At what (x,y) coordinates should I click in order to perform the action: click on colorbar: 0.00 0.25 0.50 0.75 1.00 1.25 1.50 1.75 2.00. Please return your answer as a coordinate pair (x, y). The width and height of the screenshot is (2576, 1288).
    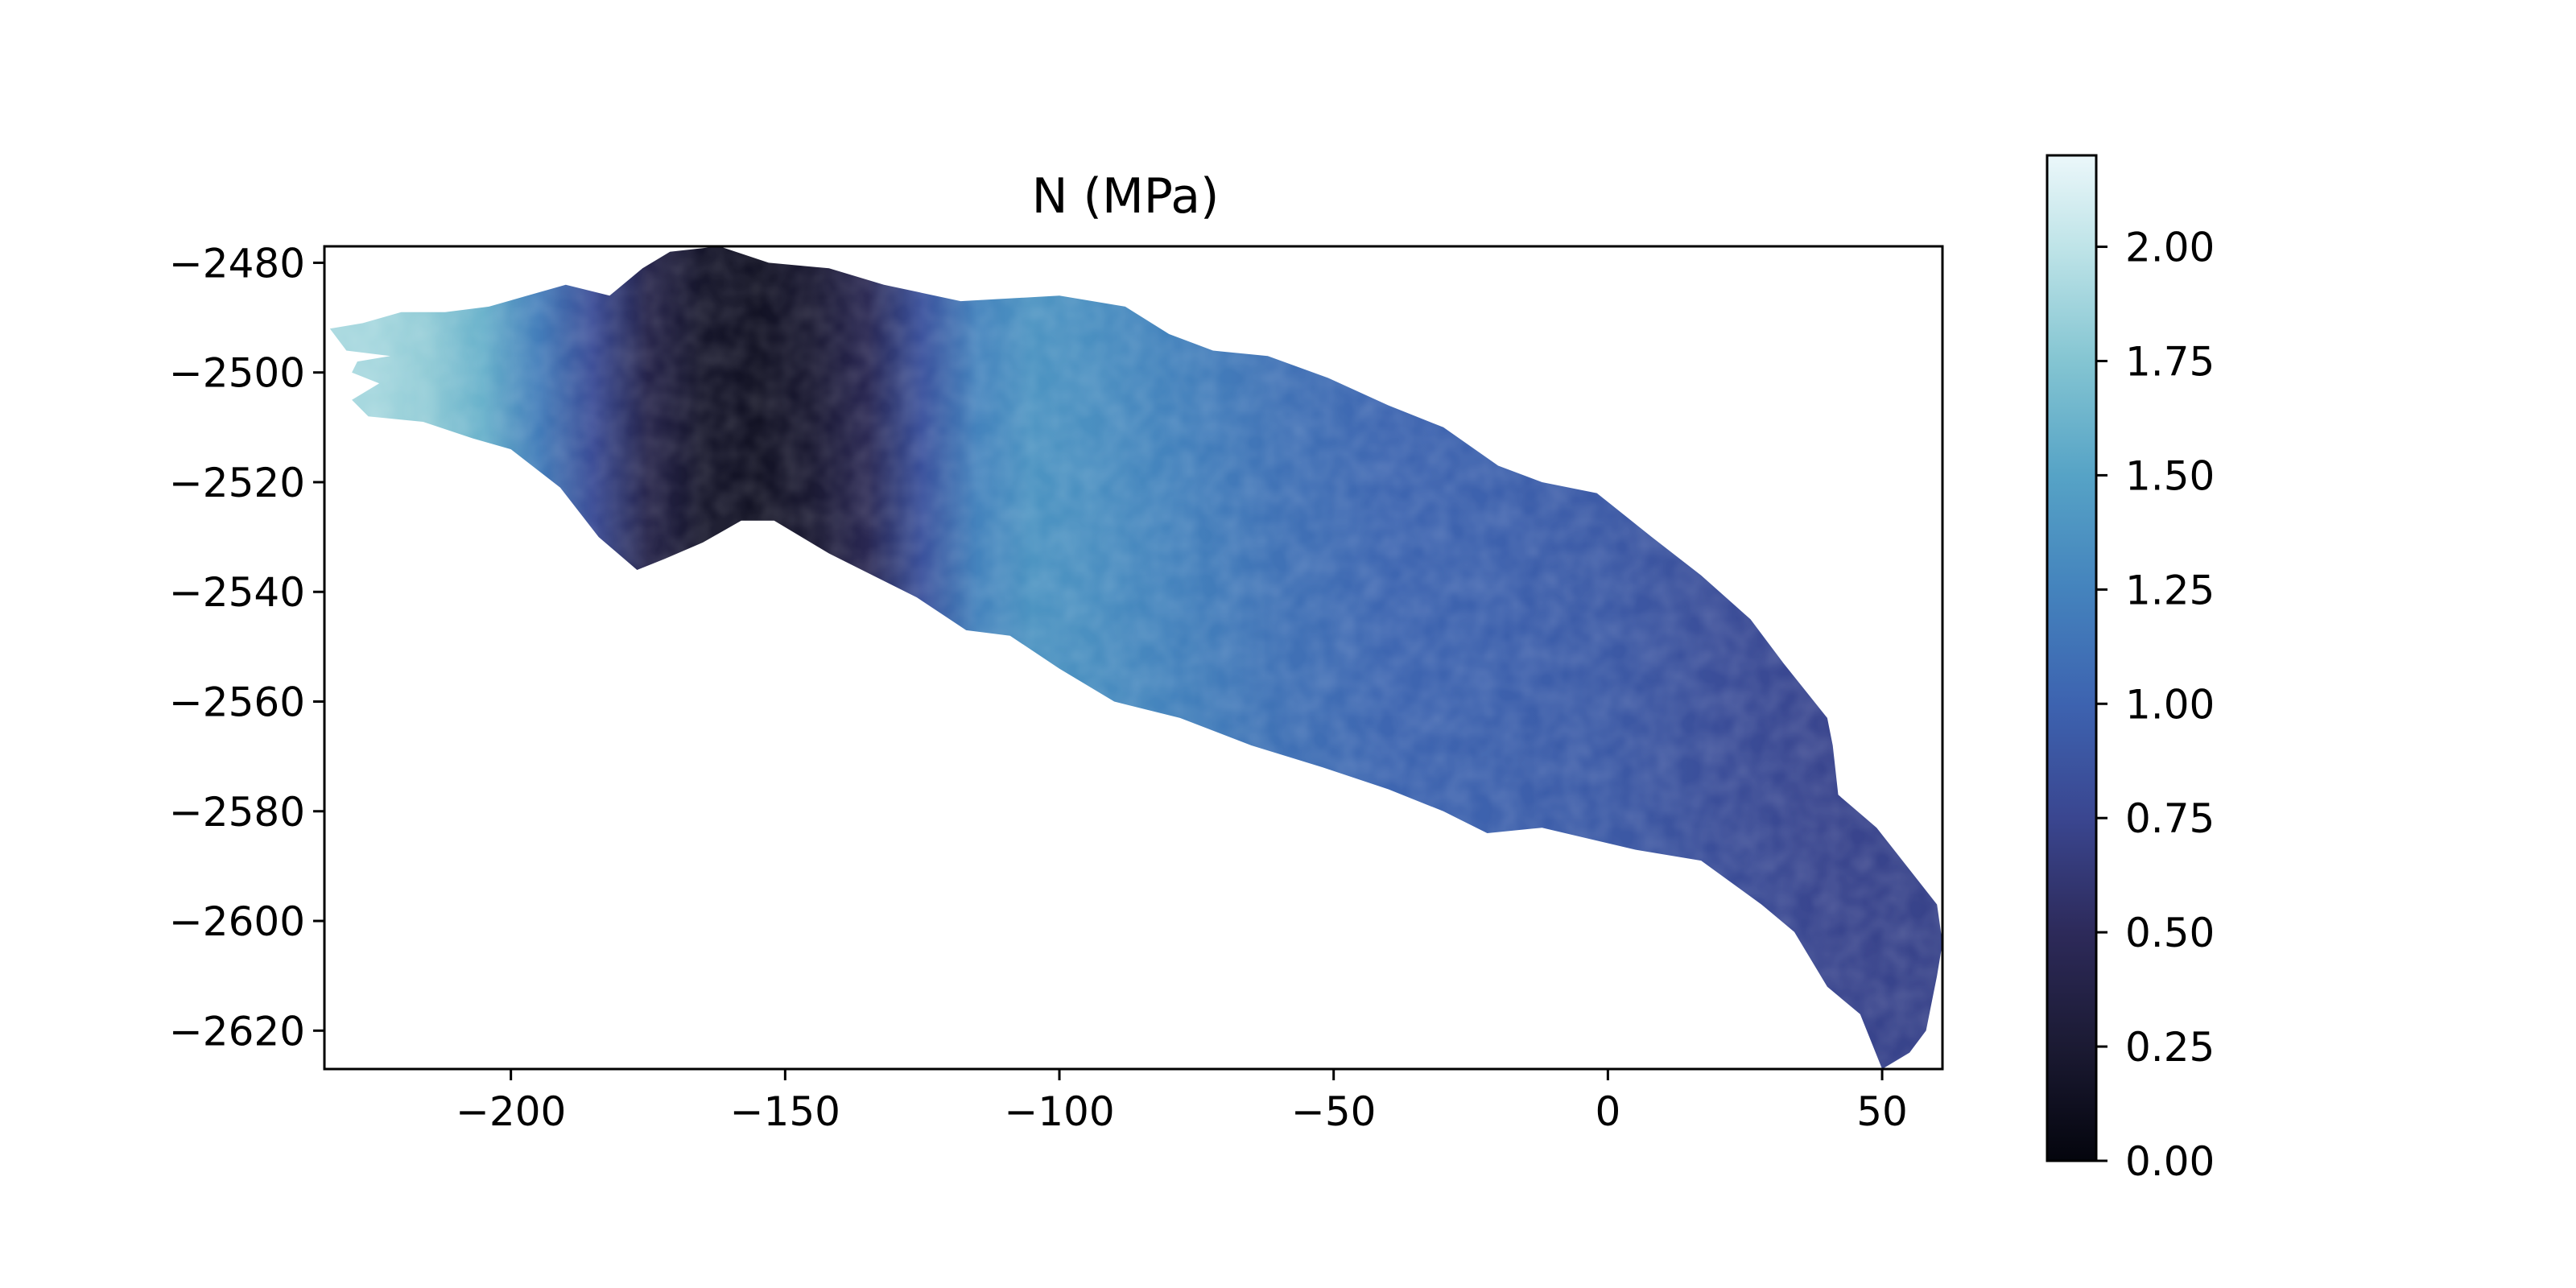
    Looking at the image, I should click on (2130, 669).